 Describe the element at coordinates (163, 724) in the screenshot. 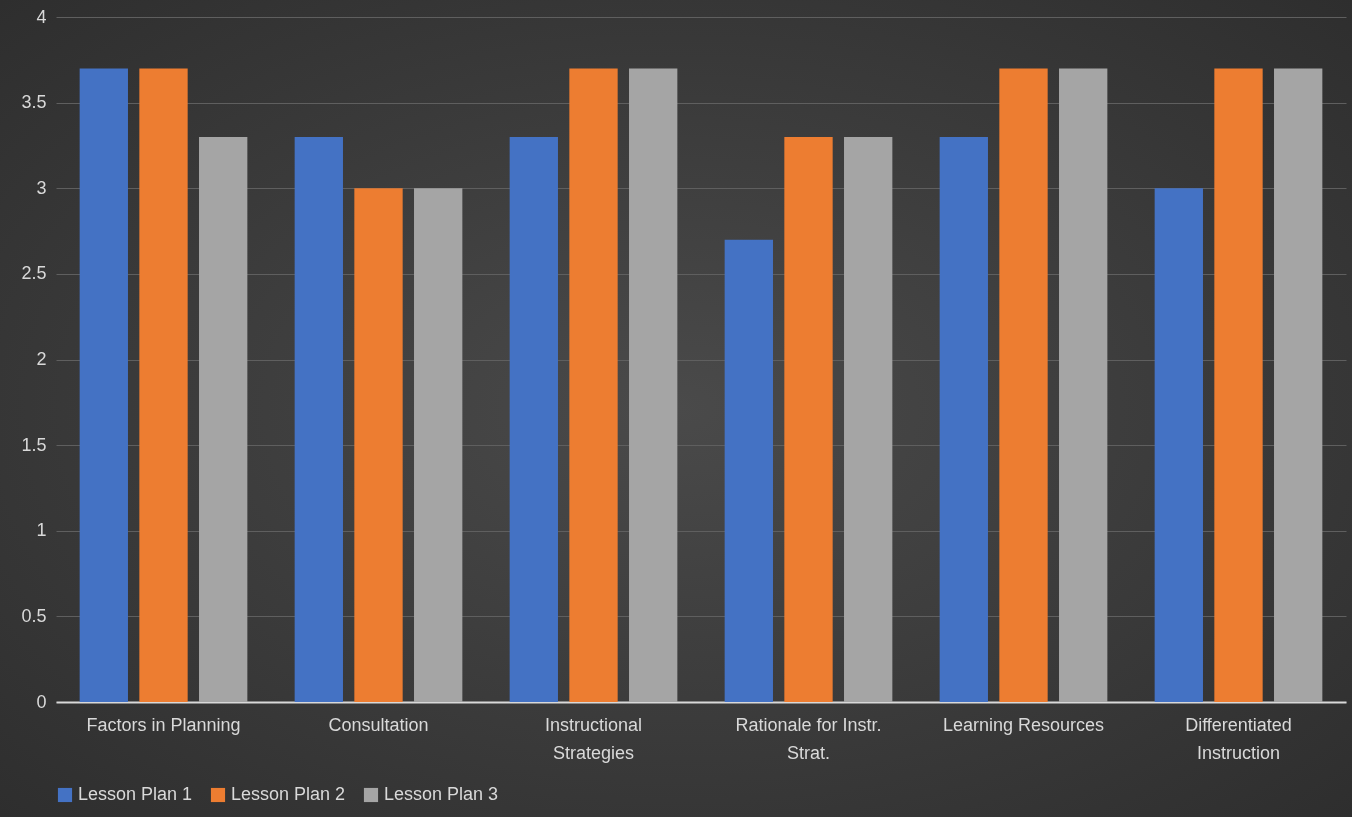

I see `x-tick-label: Factors in Planning` at that location.